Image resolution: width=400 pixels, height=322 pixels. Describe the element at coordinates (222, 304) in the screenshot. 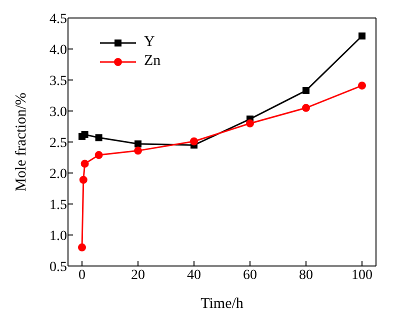

I see `x-axis-title: Time/h` at that location.